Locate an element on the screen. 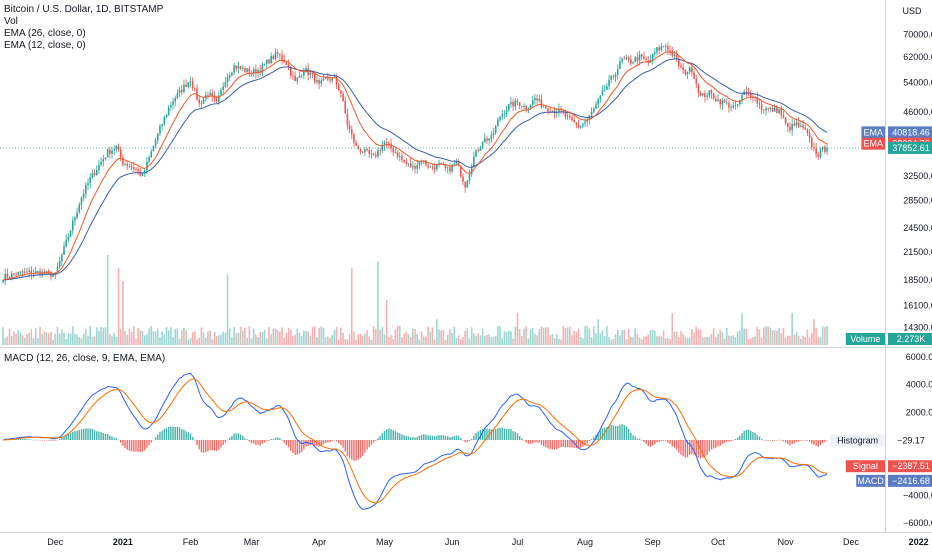  price-tick-label: 70000.00 is located at coordinates (917, 35).